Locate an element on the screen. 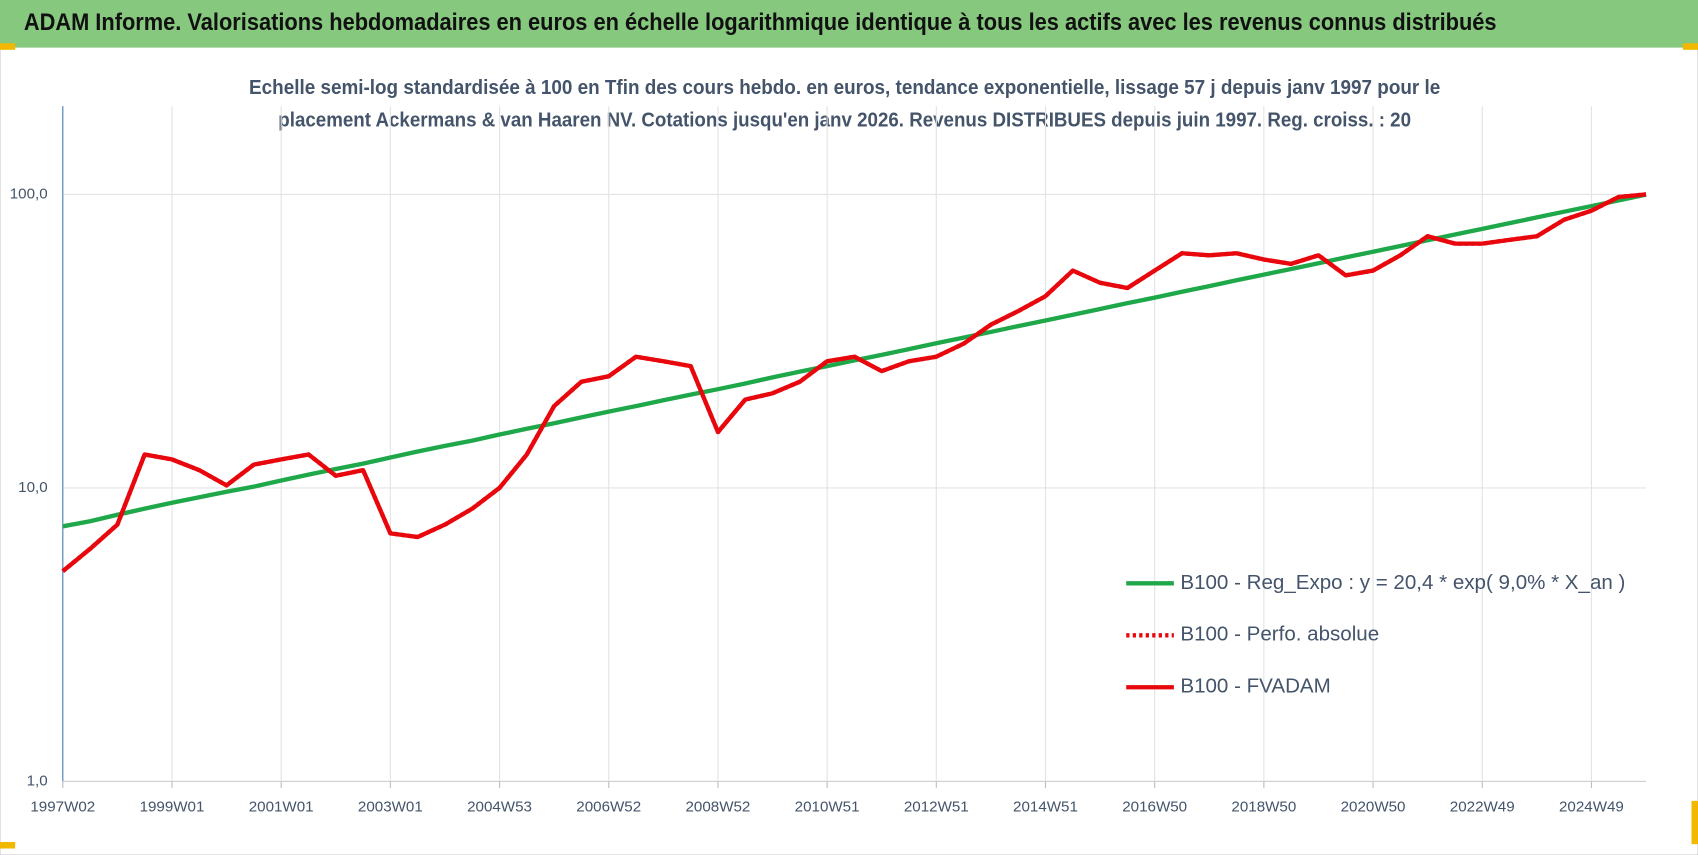 The height and width of the screenshot is (855, 1698). x-tick-label: 2006W52 is located at coordinates (608, 806).